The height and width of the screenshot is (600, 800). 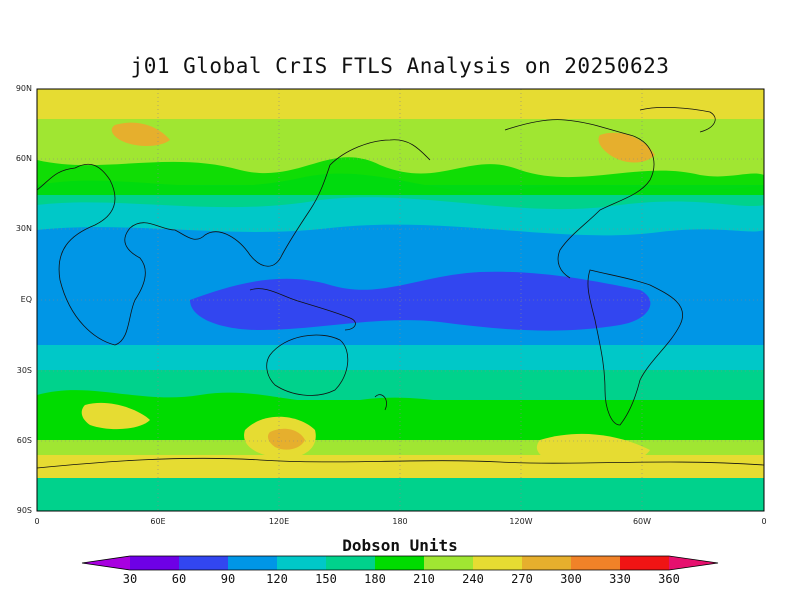 What do you see at coordinates (26, 299) in the screenshot?
I see `lat-label-eq: EQ` at bounding box center [26, 299].